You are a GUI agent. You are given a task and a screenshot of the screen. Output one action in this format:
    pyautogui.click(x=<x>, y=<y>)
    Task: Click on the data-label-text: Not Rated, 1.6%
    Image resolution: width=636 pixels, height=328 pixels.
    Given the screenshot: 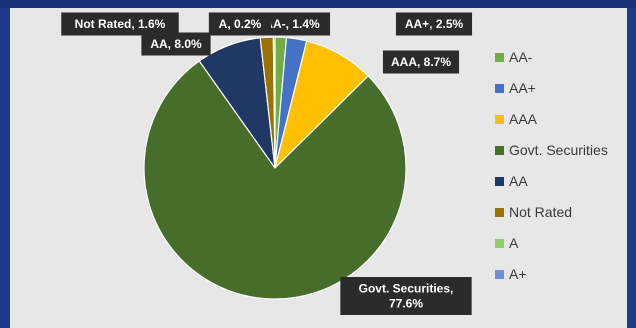 What is the action you would take?
    pyautogui.click(x=120, y=24)
    